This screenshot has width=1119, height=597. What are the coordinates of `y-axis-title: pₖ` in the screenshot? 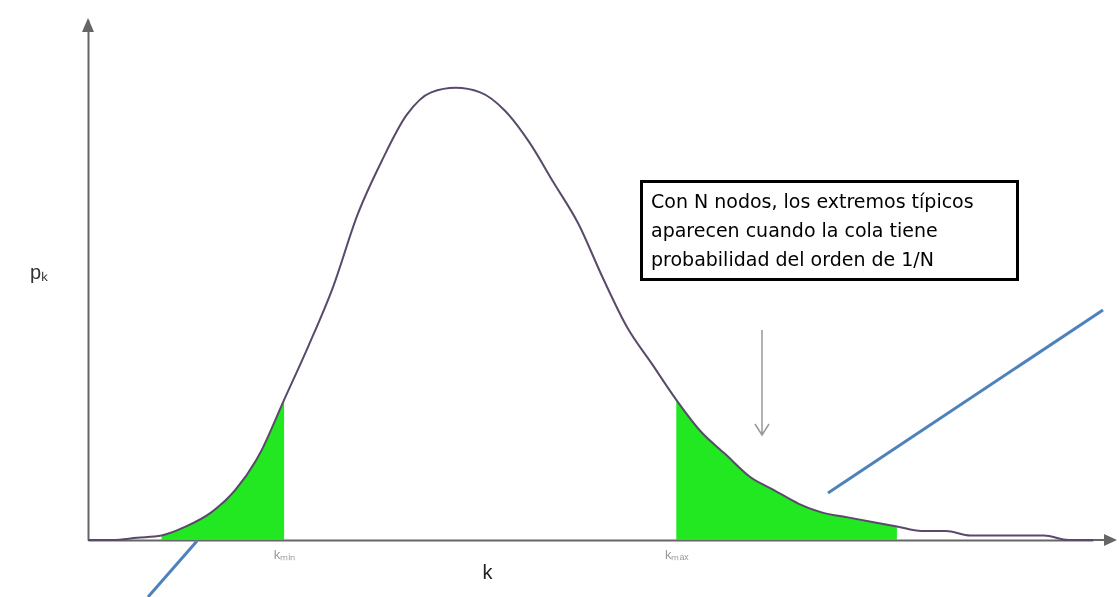 It's located at (39, 272).